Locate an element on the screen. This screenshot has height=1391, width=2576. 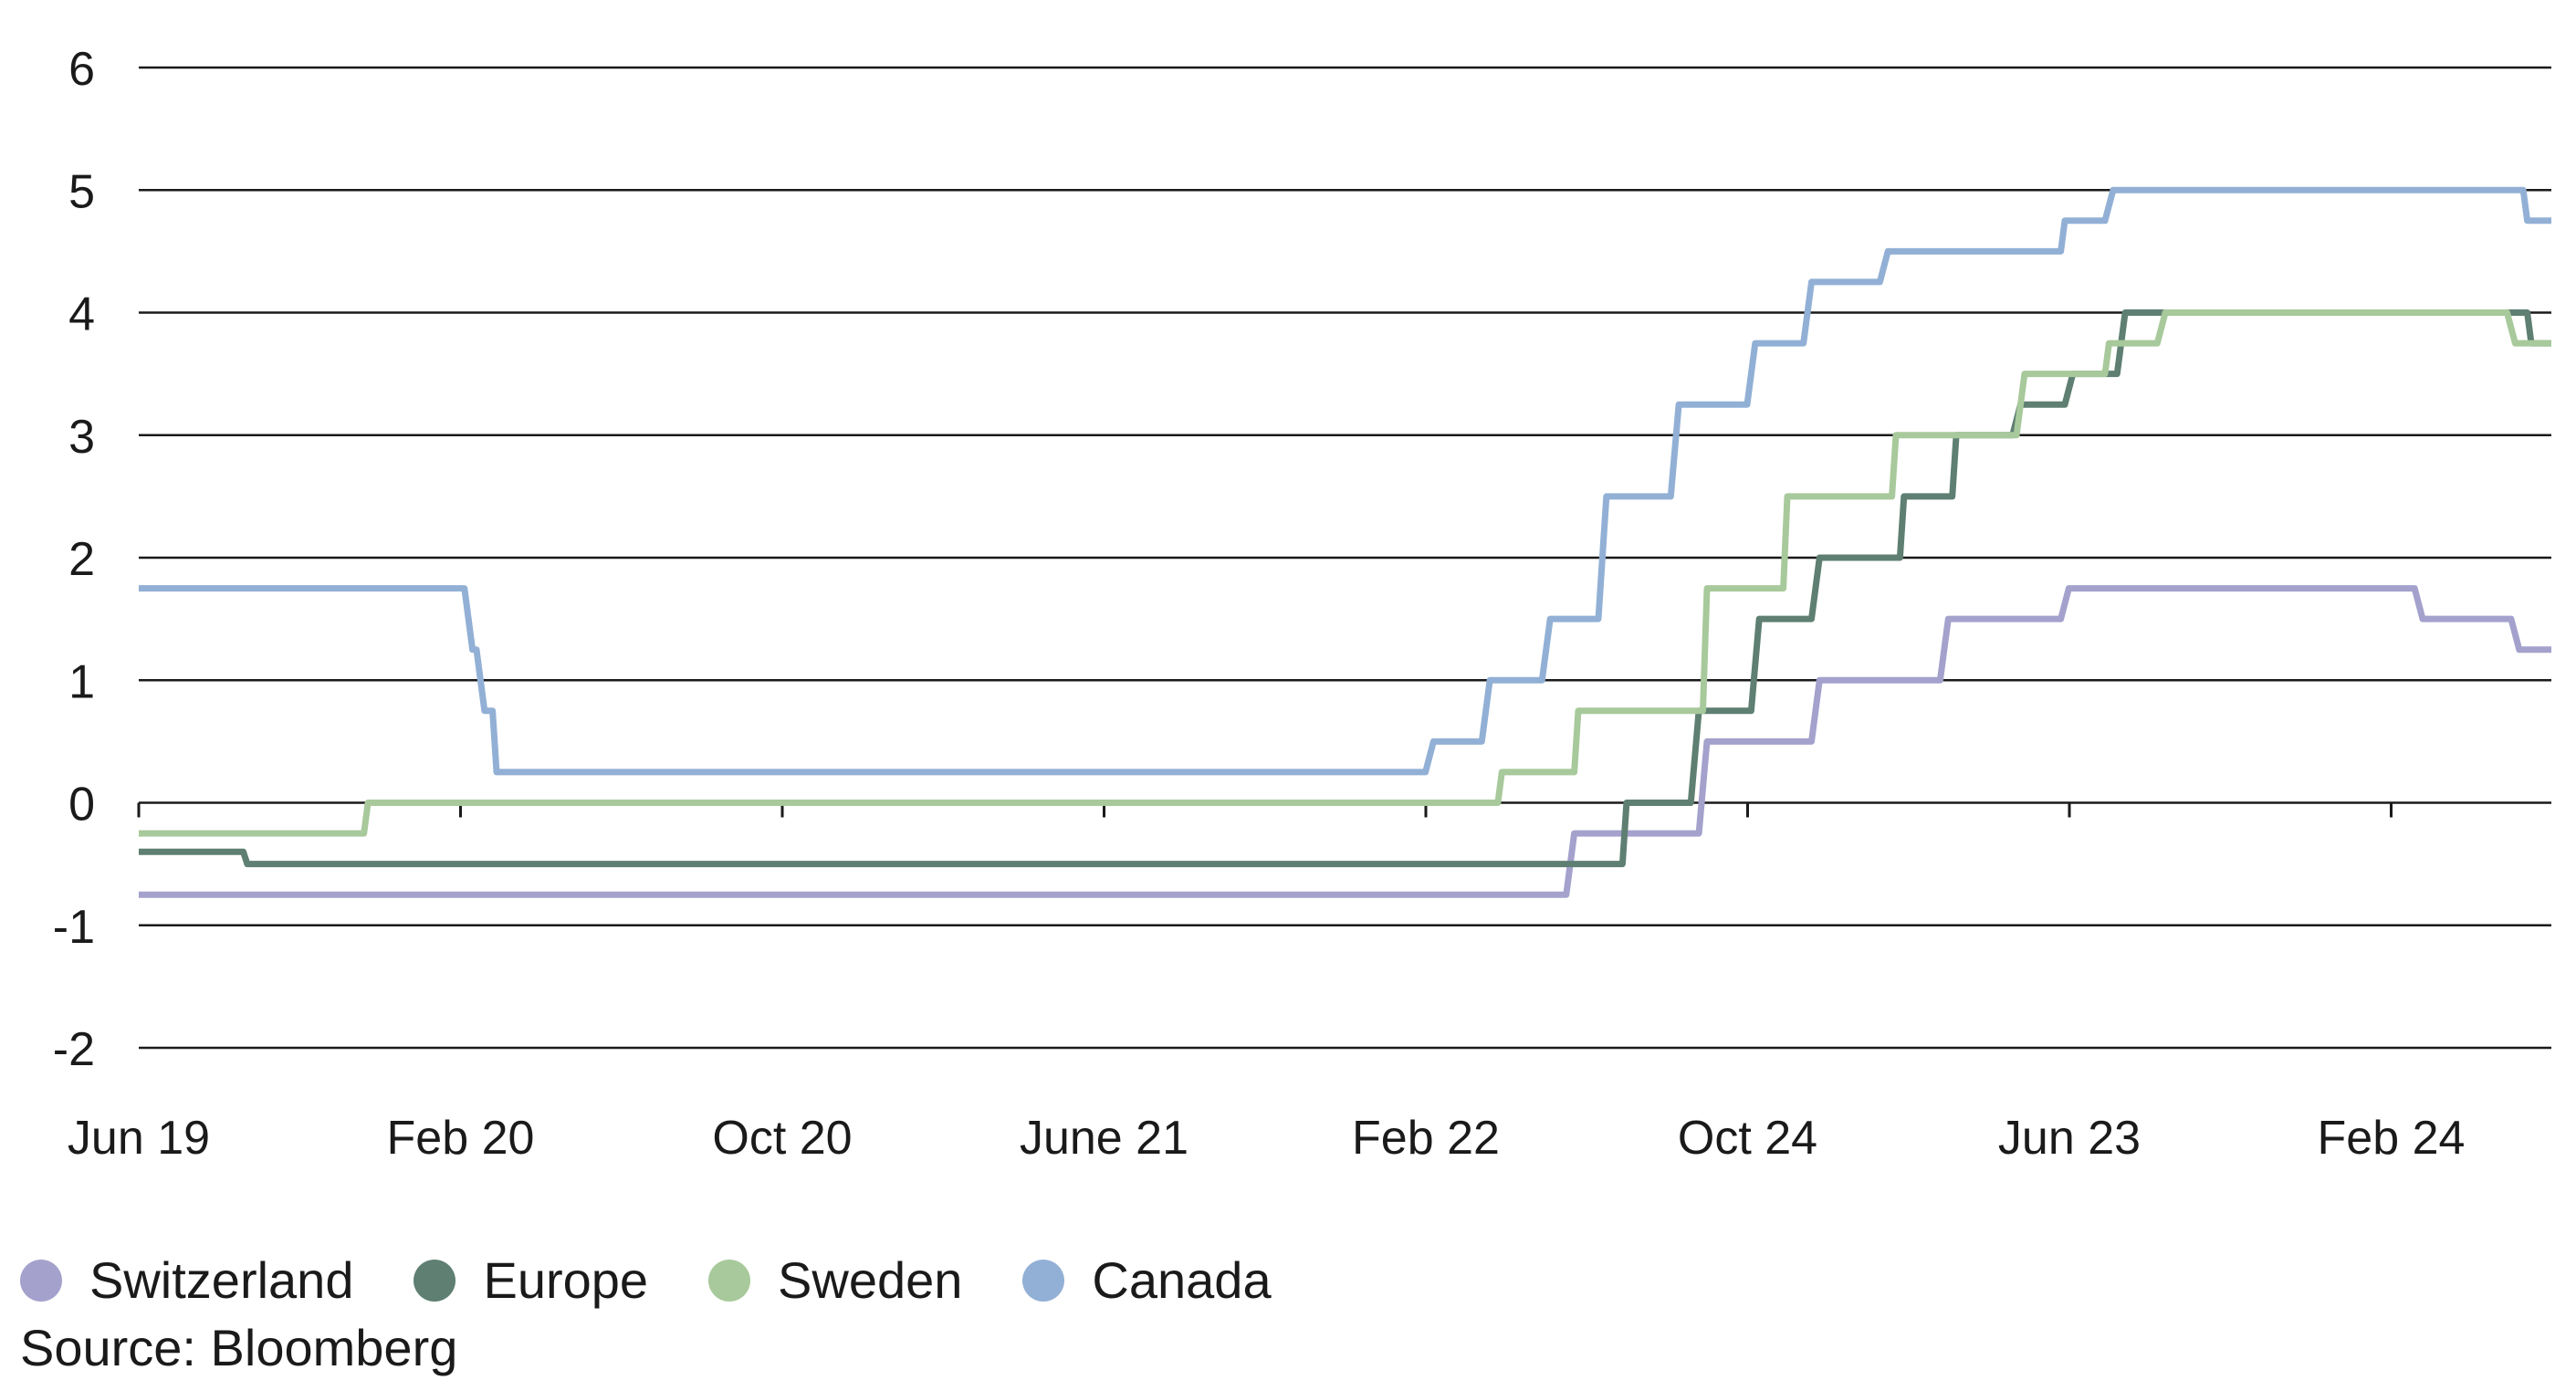
legend: Switzerland Europe Sweden Canada is located at coordinates (676, 1280).